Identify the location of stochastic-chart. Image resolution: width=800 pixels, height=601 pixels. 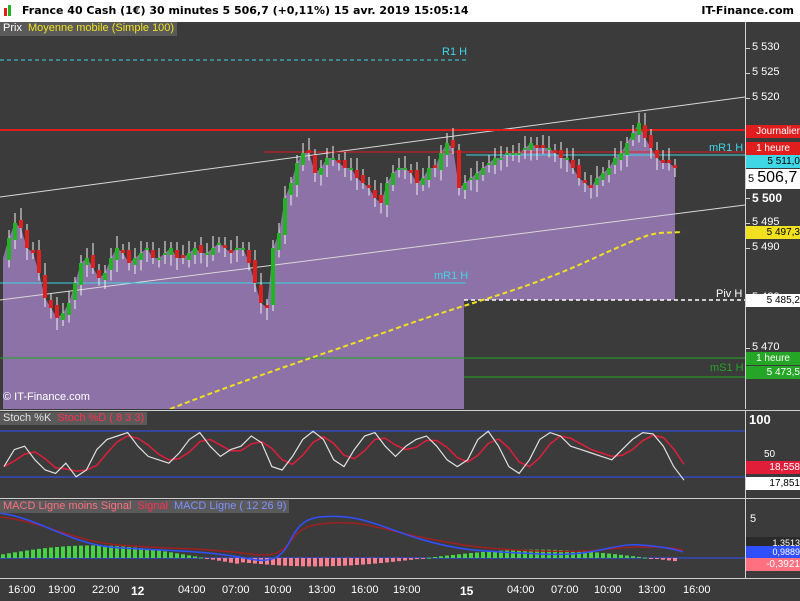
(372, 455).